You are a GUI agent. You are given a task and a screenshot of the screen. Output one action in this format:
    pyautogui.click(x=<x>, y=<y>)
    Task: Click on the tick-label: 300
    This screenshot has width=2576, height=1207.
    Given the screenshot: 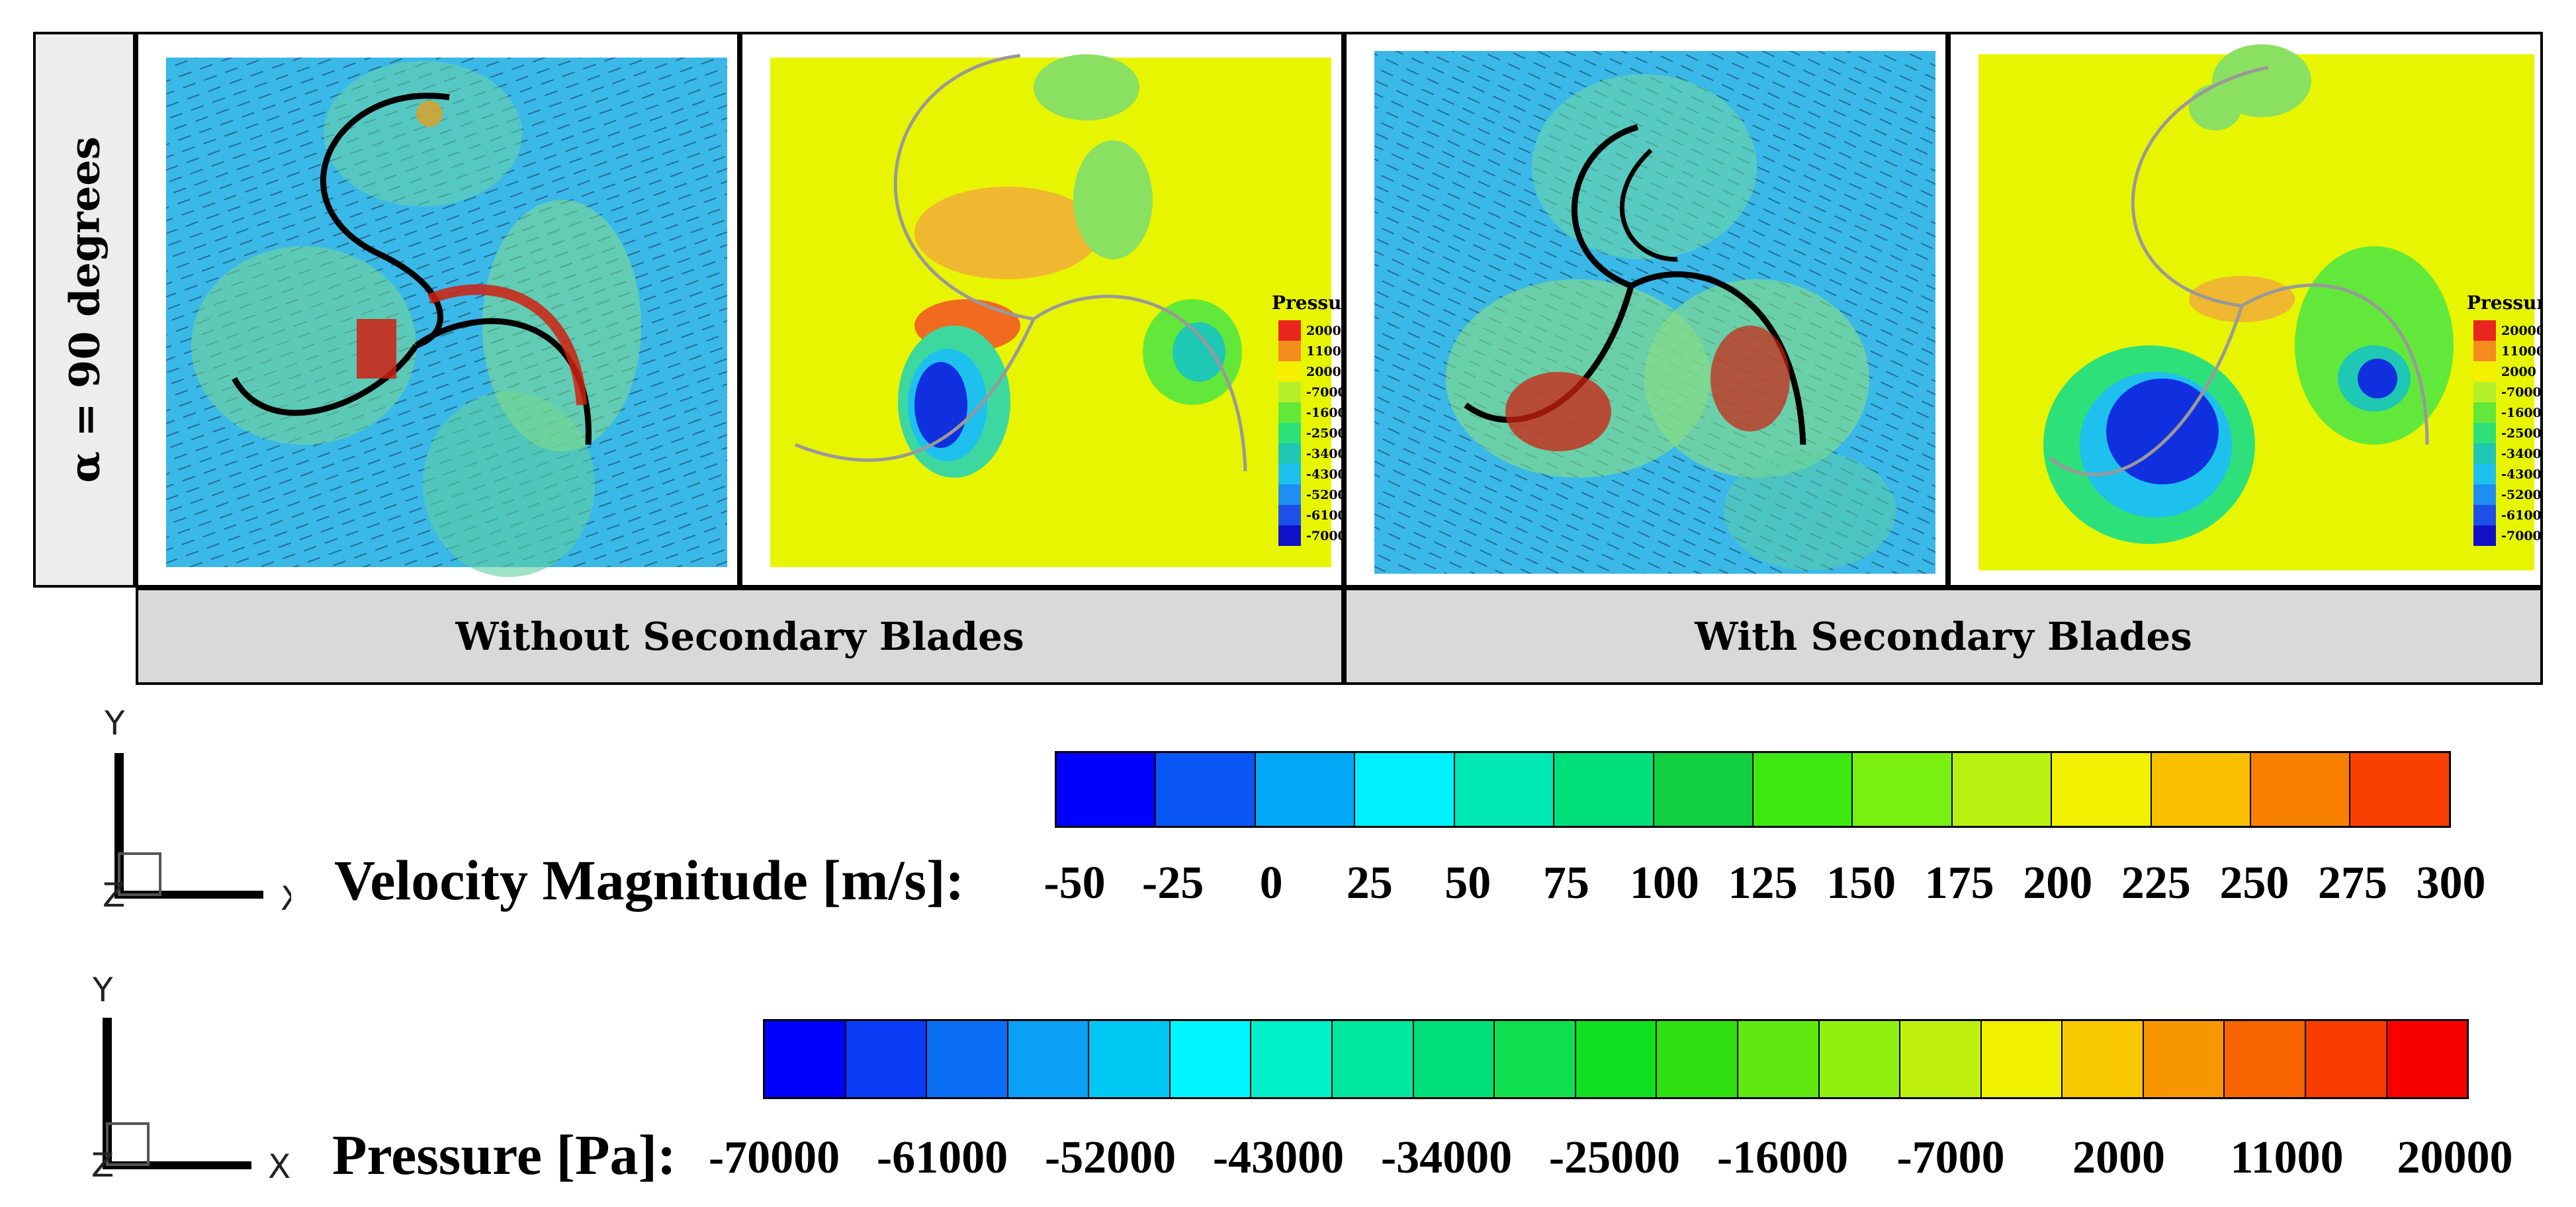 What is the action you would take?
    pyautogui.click(x=2451, y=884)
    